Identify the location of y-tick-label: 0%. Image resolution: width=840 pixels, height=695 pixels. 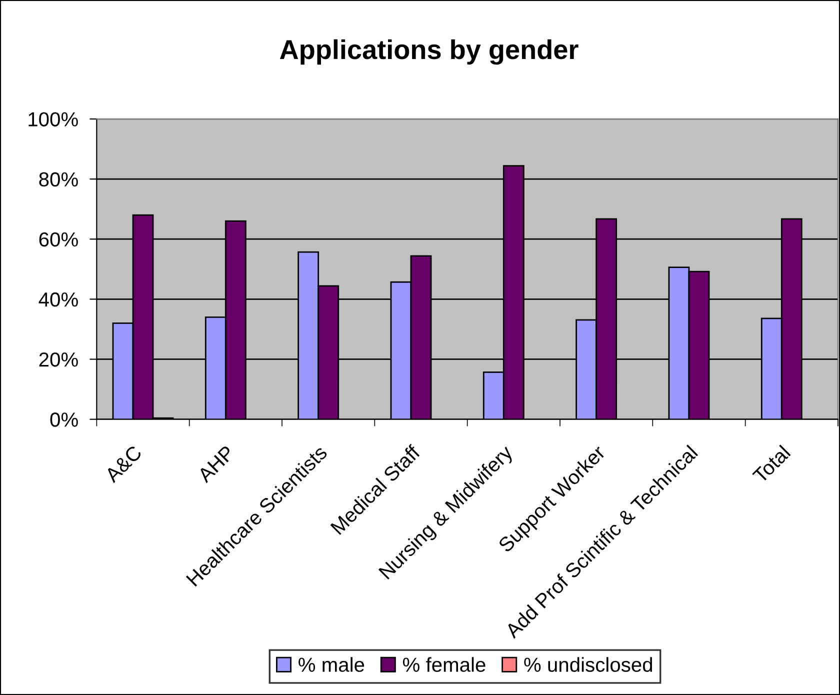
(64, 419).